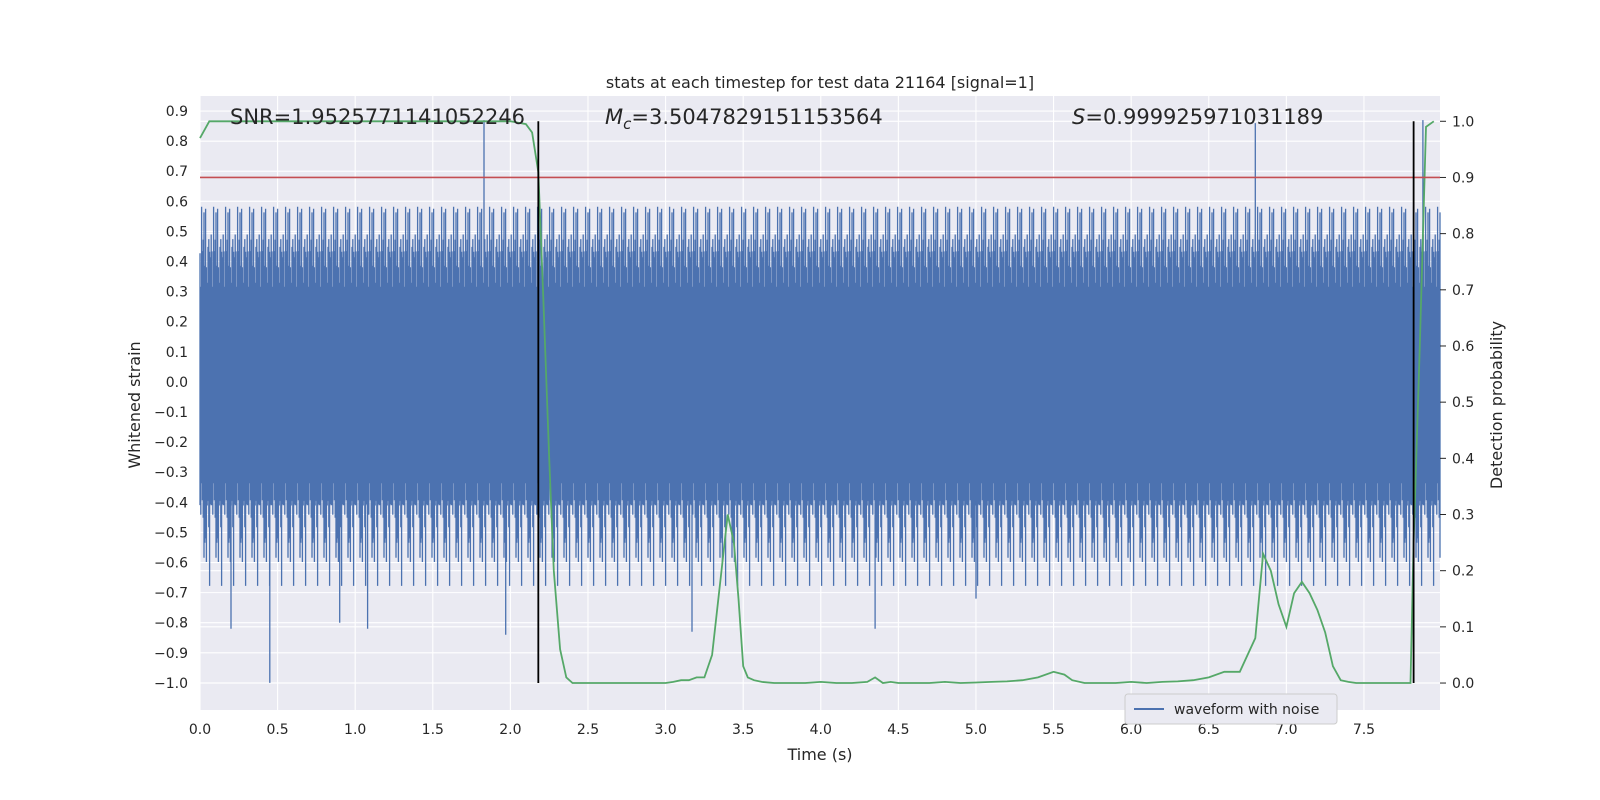  Describe the element at coordinates (1078, 117) in the screenshot. I see `s-symbol: S` at that location.